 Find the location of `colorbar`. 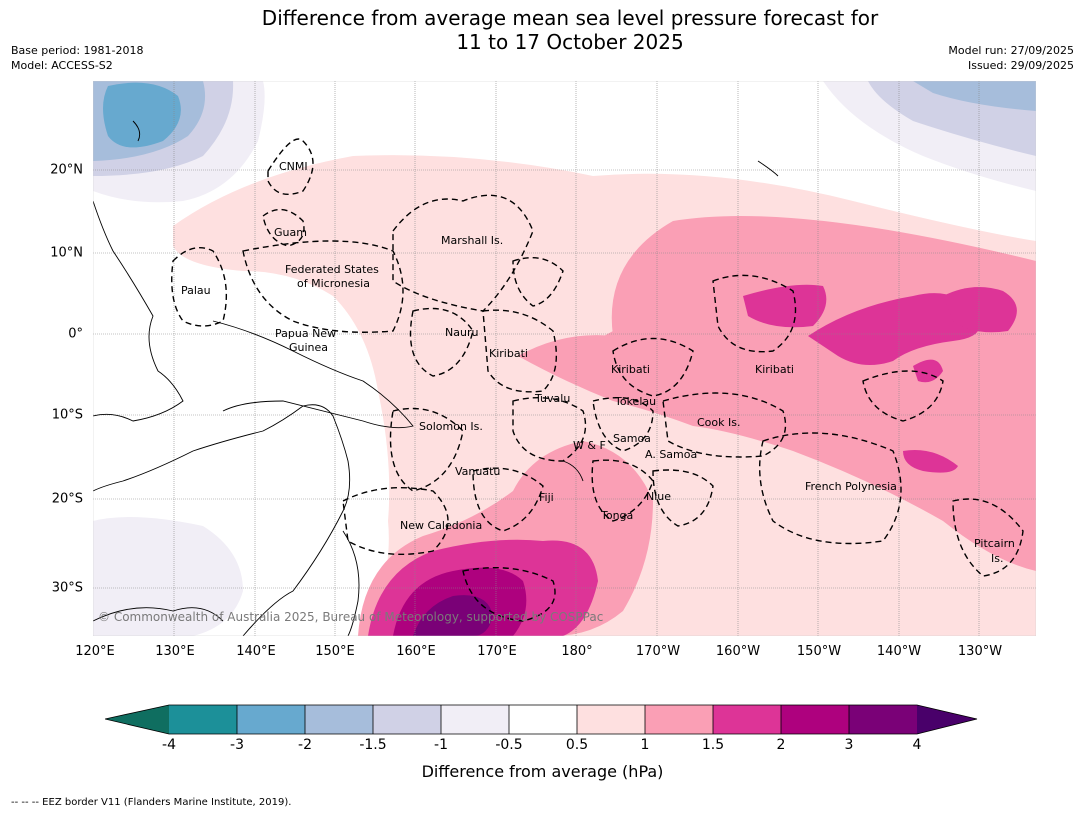

colorbar is located at coordinates (541, 719).